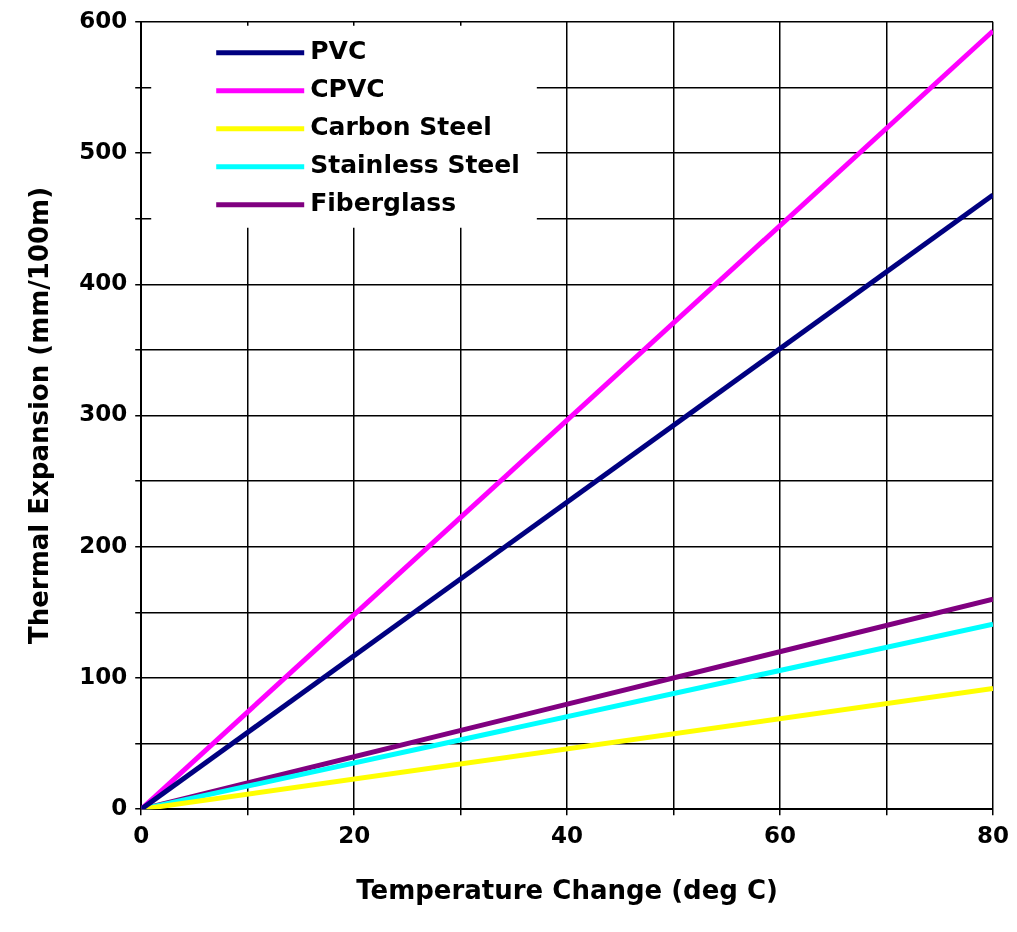  What do you see at coordinates (401, 127) in the screenshot?
I see `legend-label: Carbon Steel` at bounding box center [401, 127].